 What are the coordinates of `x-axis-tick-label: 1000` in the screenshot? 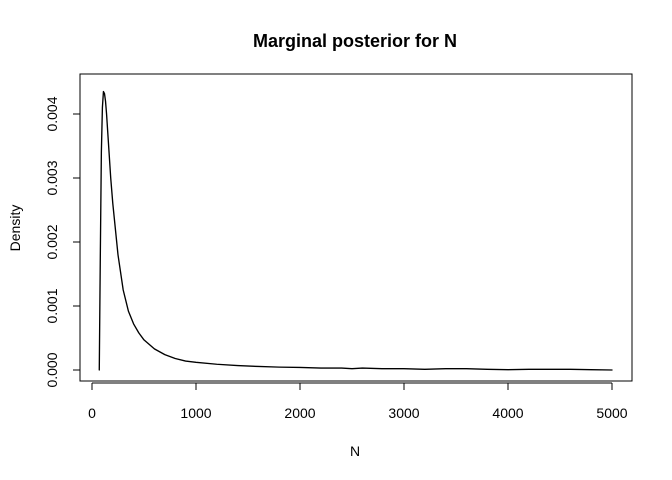 It's located at (195, 413).